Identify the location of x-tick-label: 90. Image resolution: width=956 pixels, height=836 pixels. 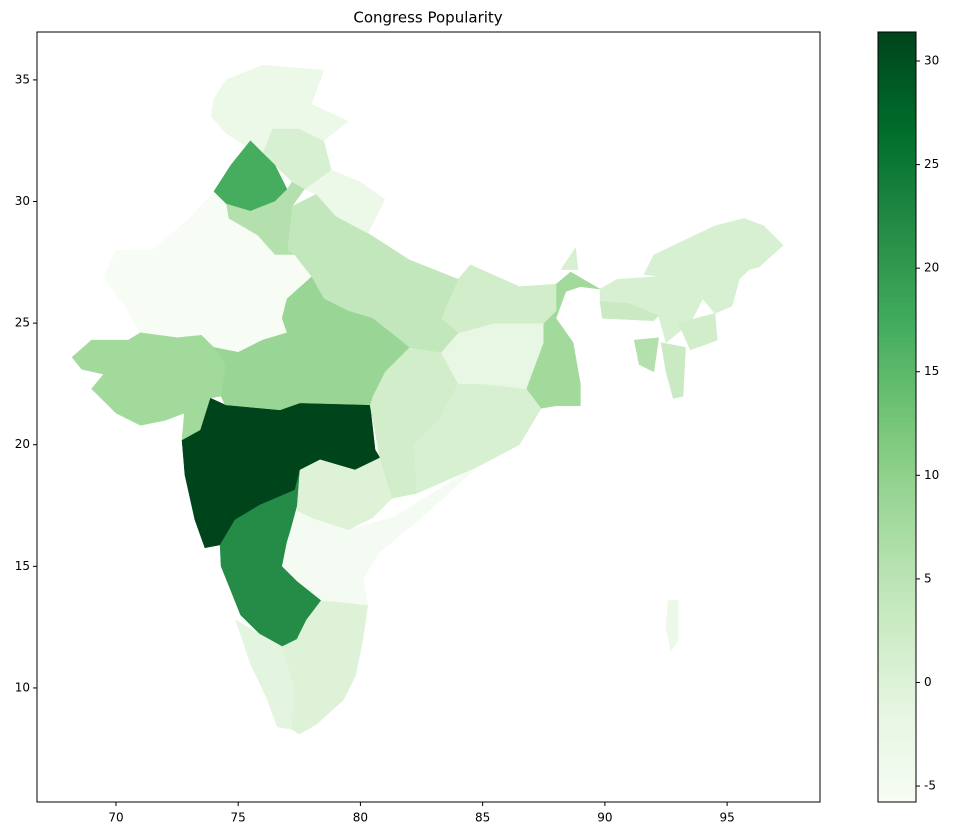
(604, 818).